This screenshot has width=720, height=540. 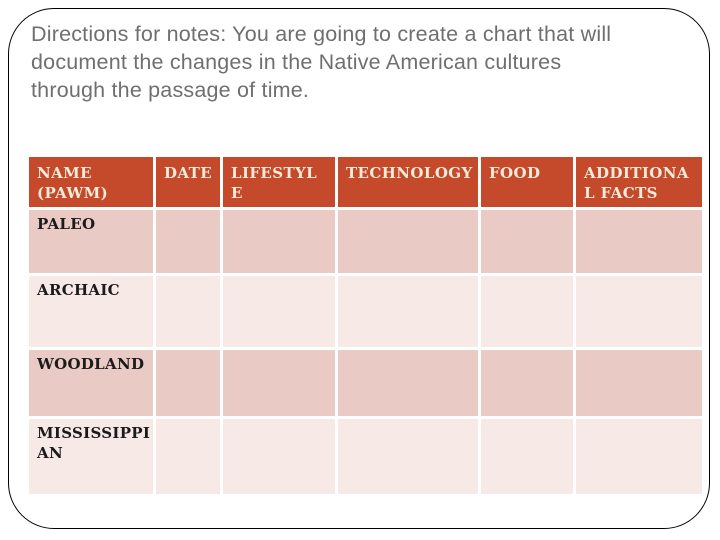 I want to click on table-header-lifestyle: LIFESTYL E, so click(x=279, y=182).